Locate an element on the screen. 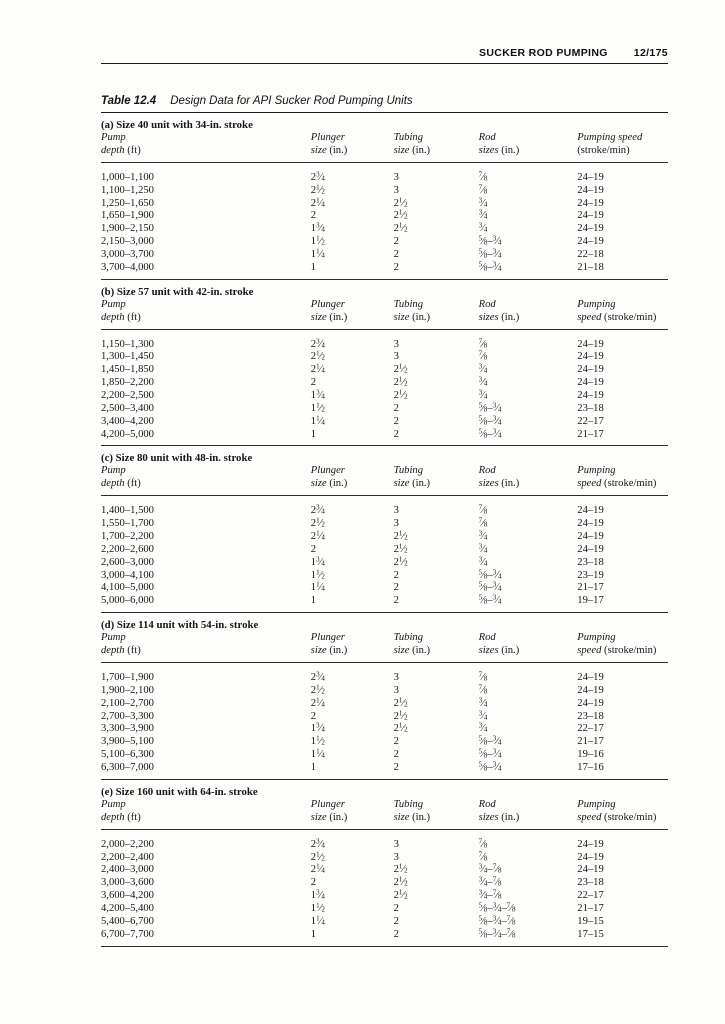 Image resolution: width=725 pixels, height=1024 pixels. page-header: SUCKER ROD PUMPING 12/175 is located at coordinates (384, 53).